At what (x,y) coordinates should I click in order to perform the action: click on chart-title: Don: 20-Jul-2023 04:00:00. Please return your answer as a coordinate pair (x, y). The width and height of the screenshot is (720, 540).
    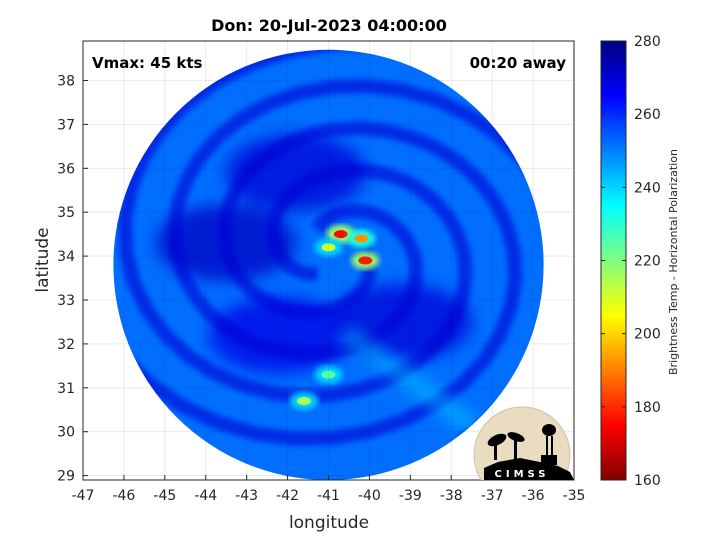
    Looking at the image, I should click on (329, 25).